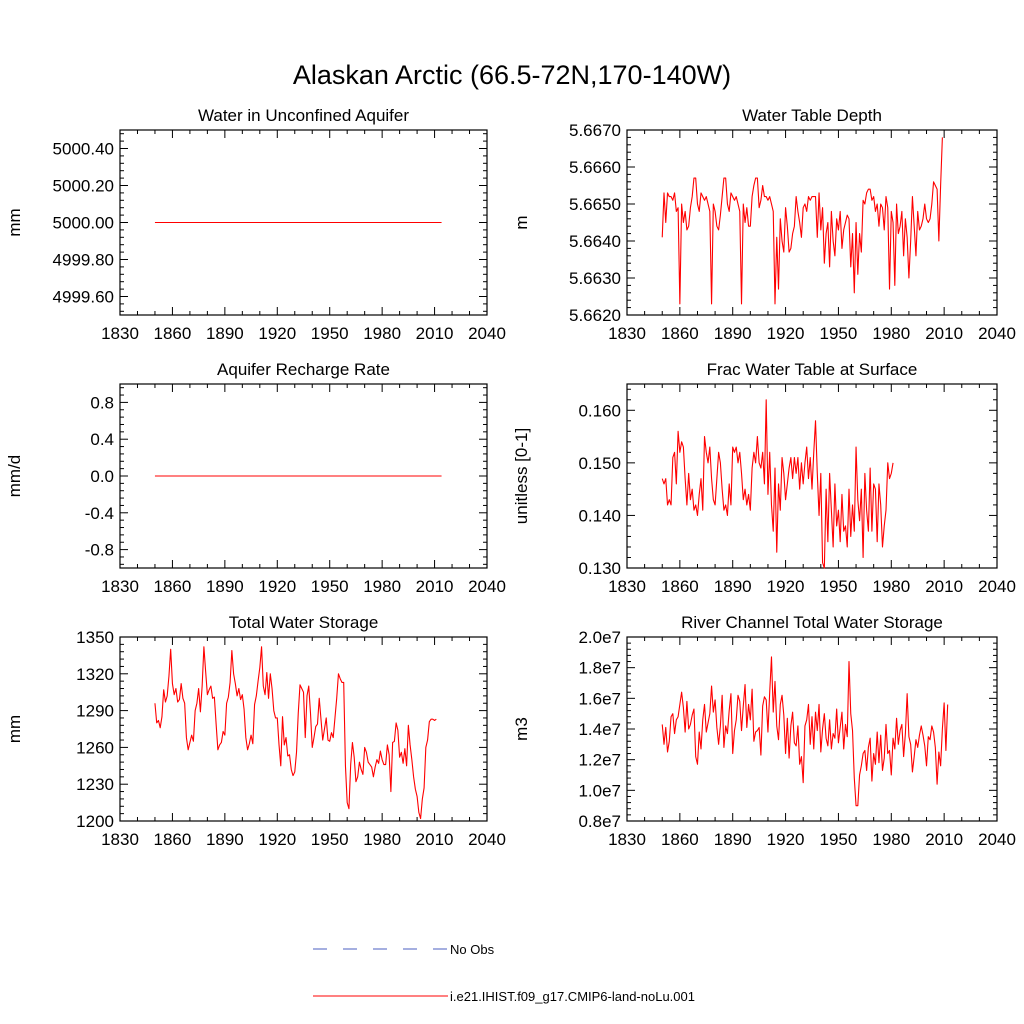 This screenshot has height=1024, width=1024. Describe the element at coordinates (99, 513) in the screenshot. I see `y-tick-label: -0.4` at that location.